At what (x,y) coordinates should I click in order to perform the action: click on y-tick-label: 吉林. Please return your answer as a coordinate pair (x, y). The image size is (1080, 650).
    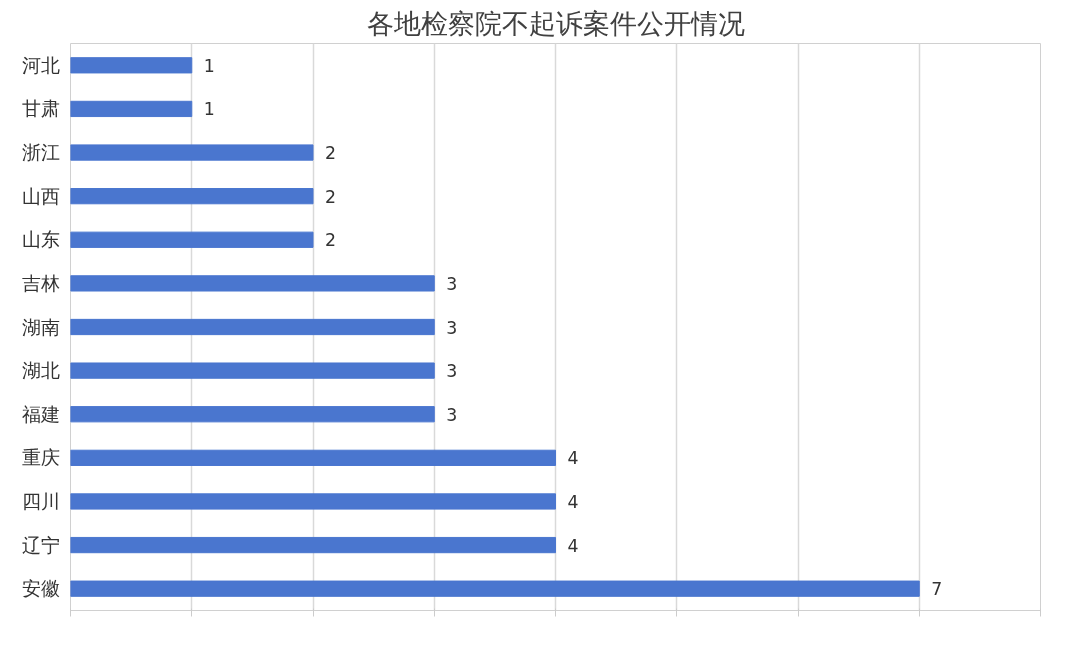
    Looking at the image, I should click on (40, 283).